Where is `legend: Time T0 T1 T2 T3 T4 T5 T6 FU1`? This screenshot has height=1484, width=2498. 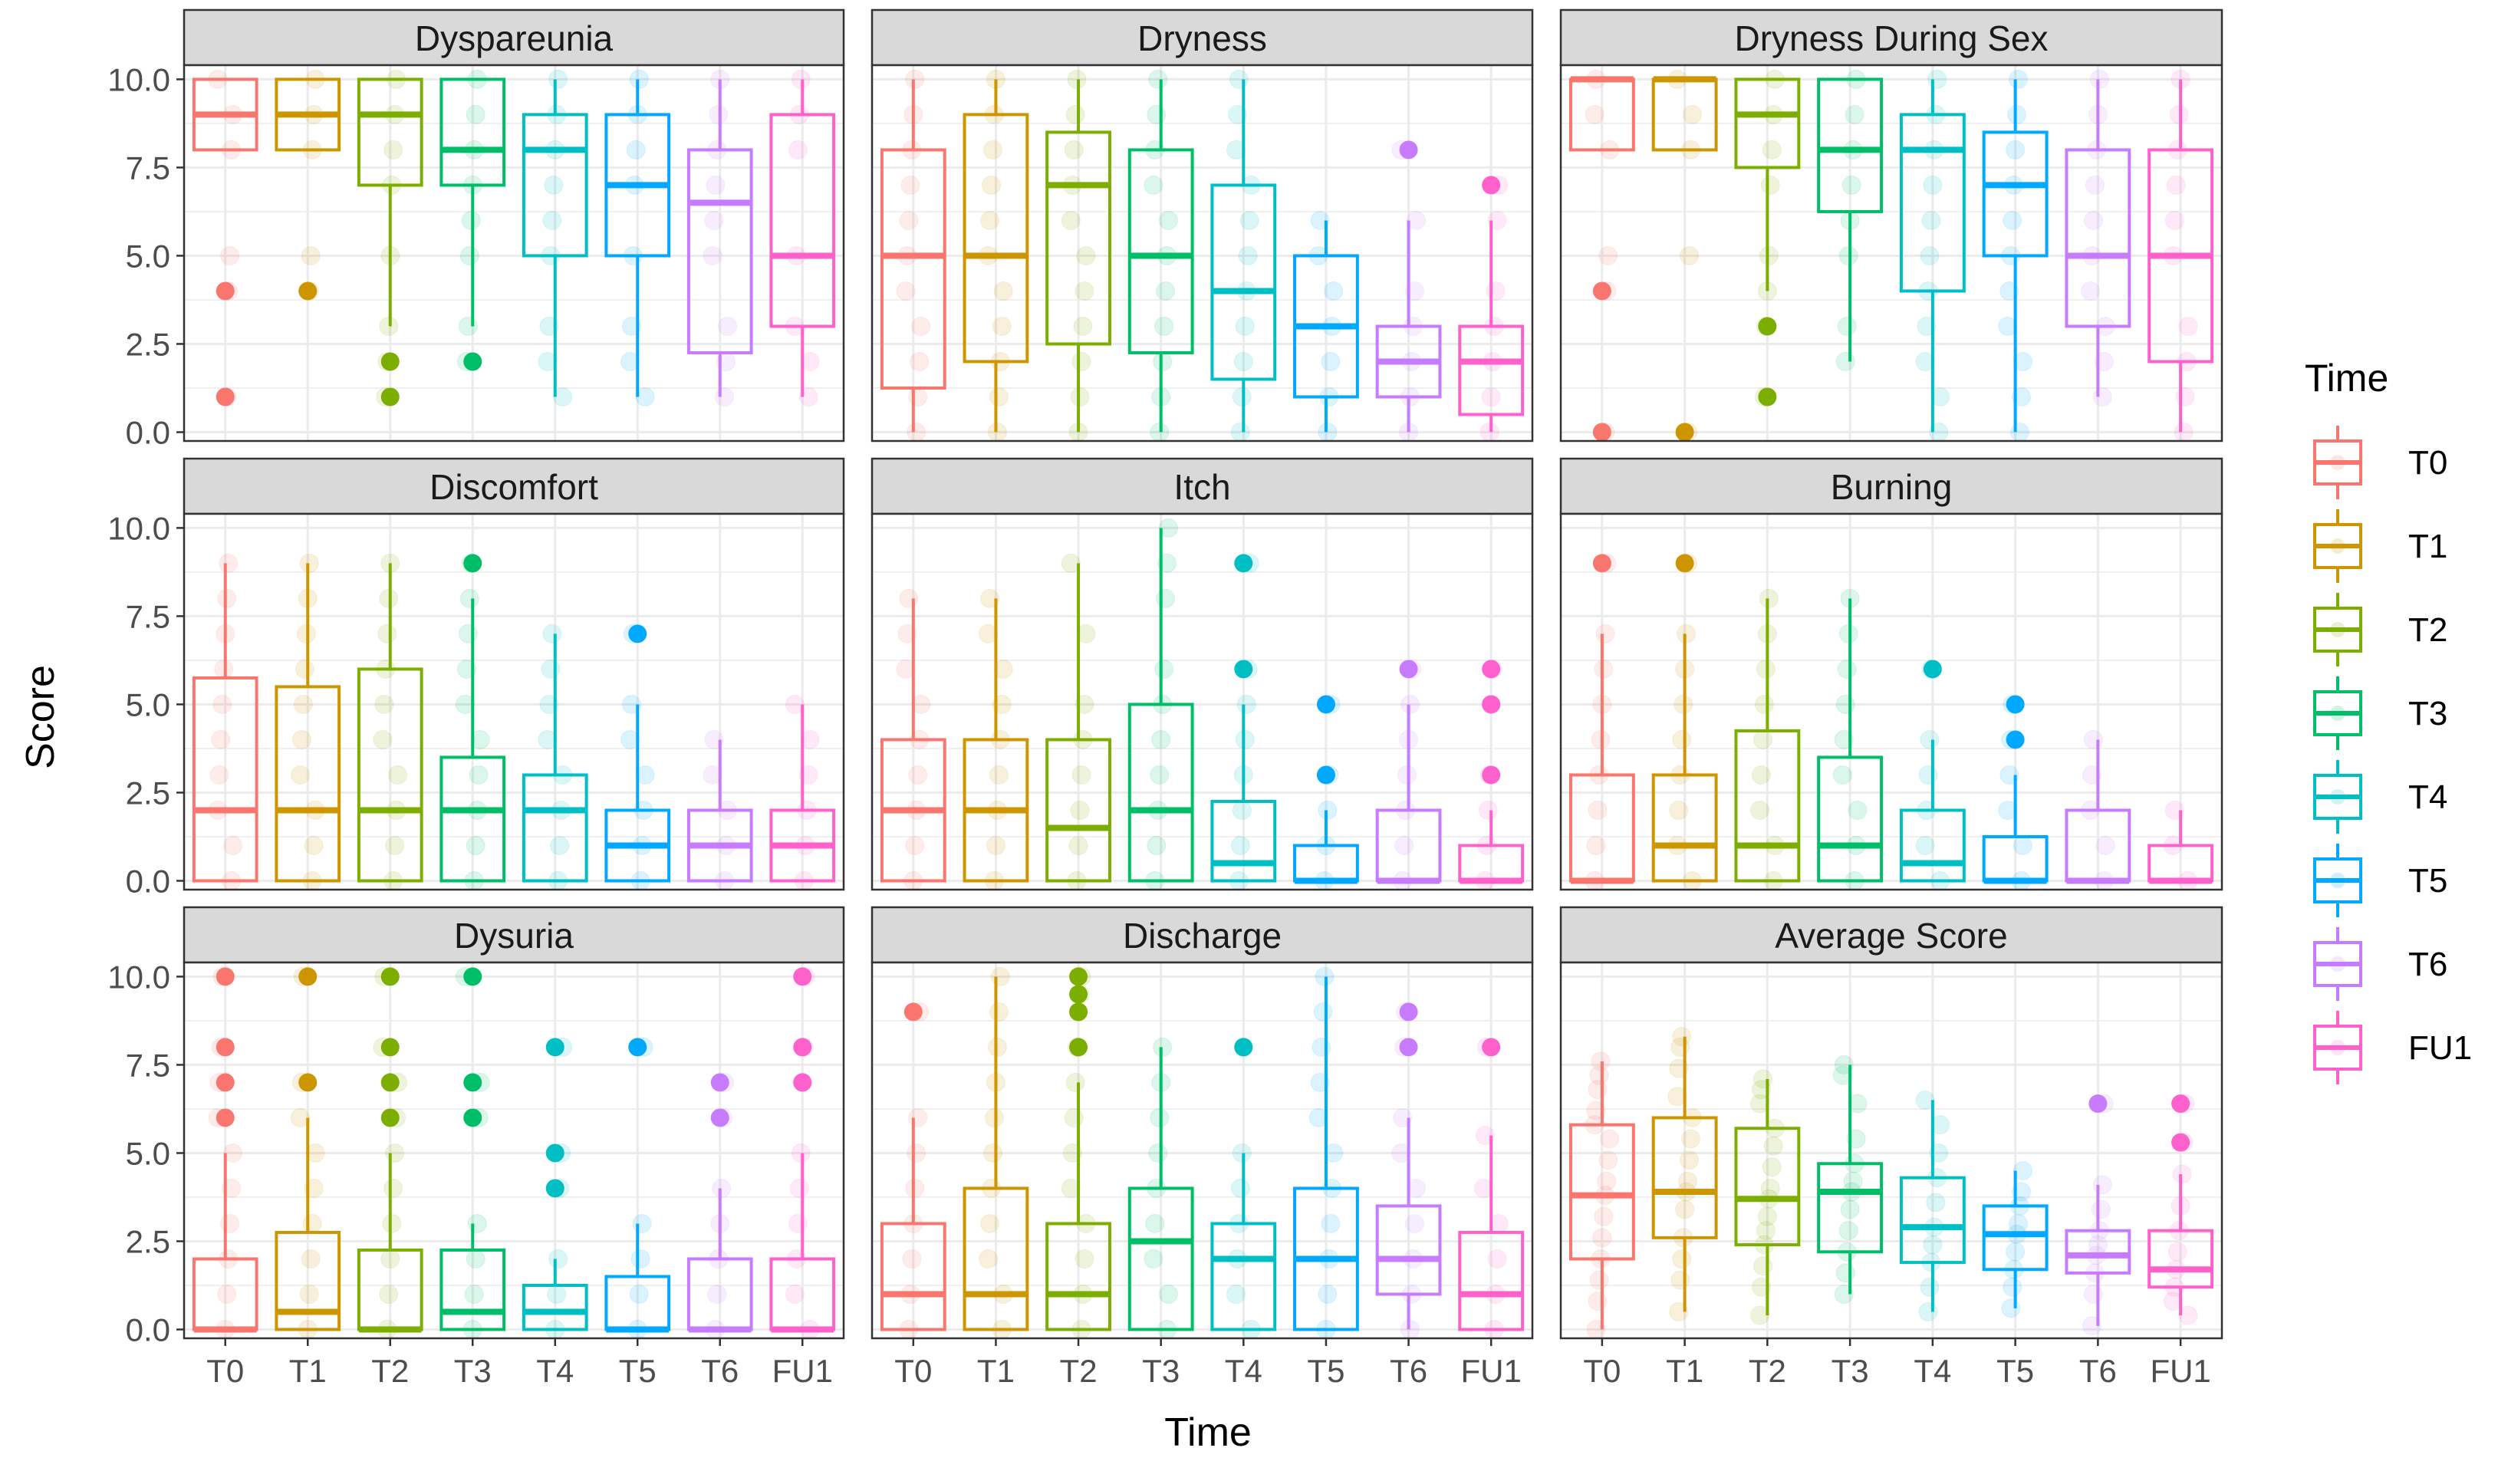
legend: Time T0 T1 T2 T3 T4 T5 T6 FU1 is located at coordinates (2388, 720).